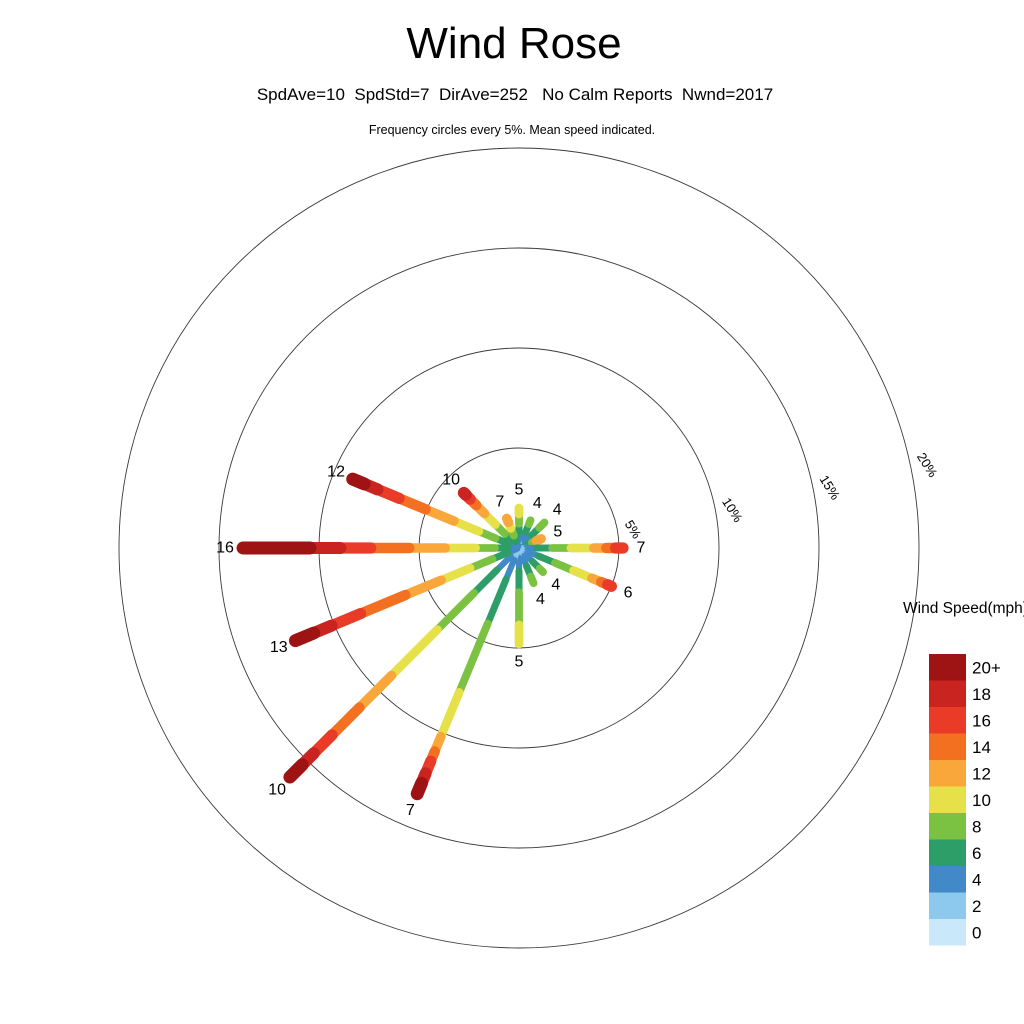 The width and height of the screenshot is (1024, 1024). What do you see at coordinates (542, 525) in the screenshot?
I see `spoke-segment-NE` at bounding box center [542, 525].